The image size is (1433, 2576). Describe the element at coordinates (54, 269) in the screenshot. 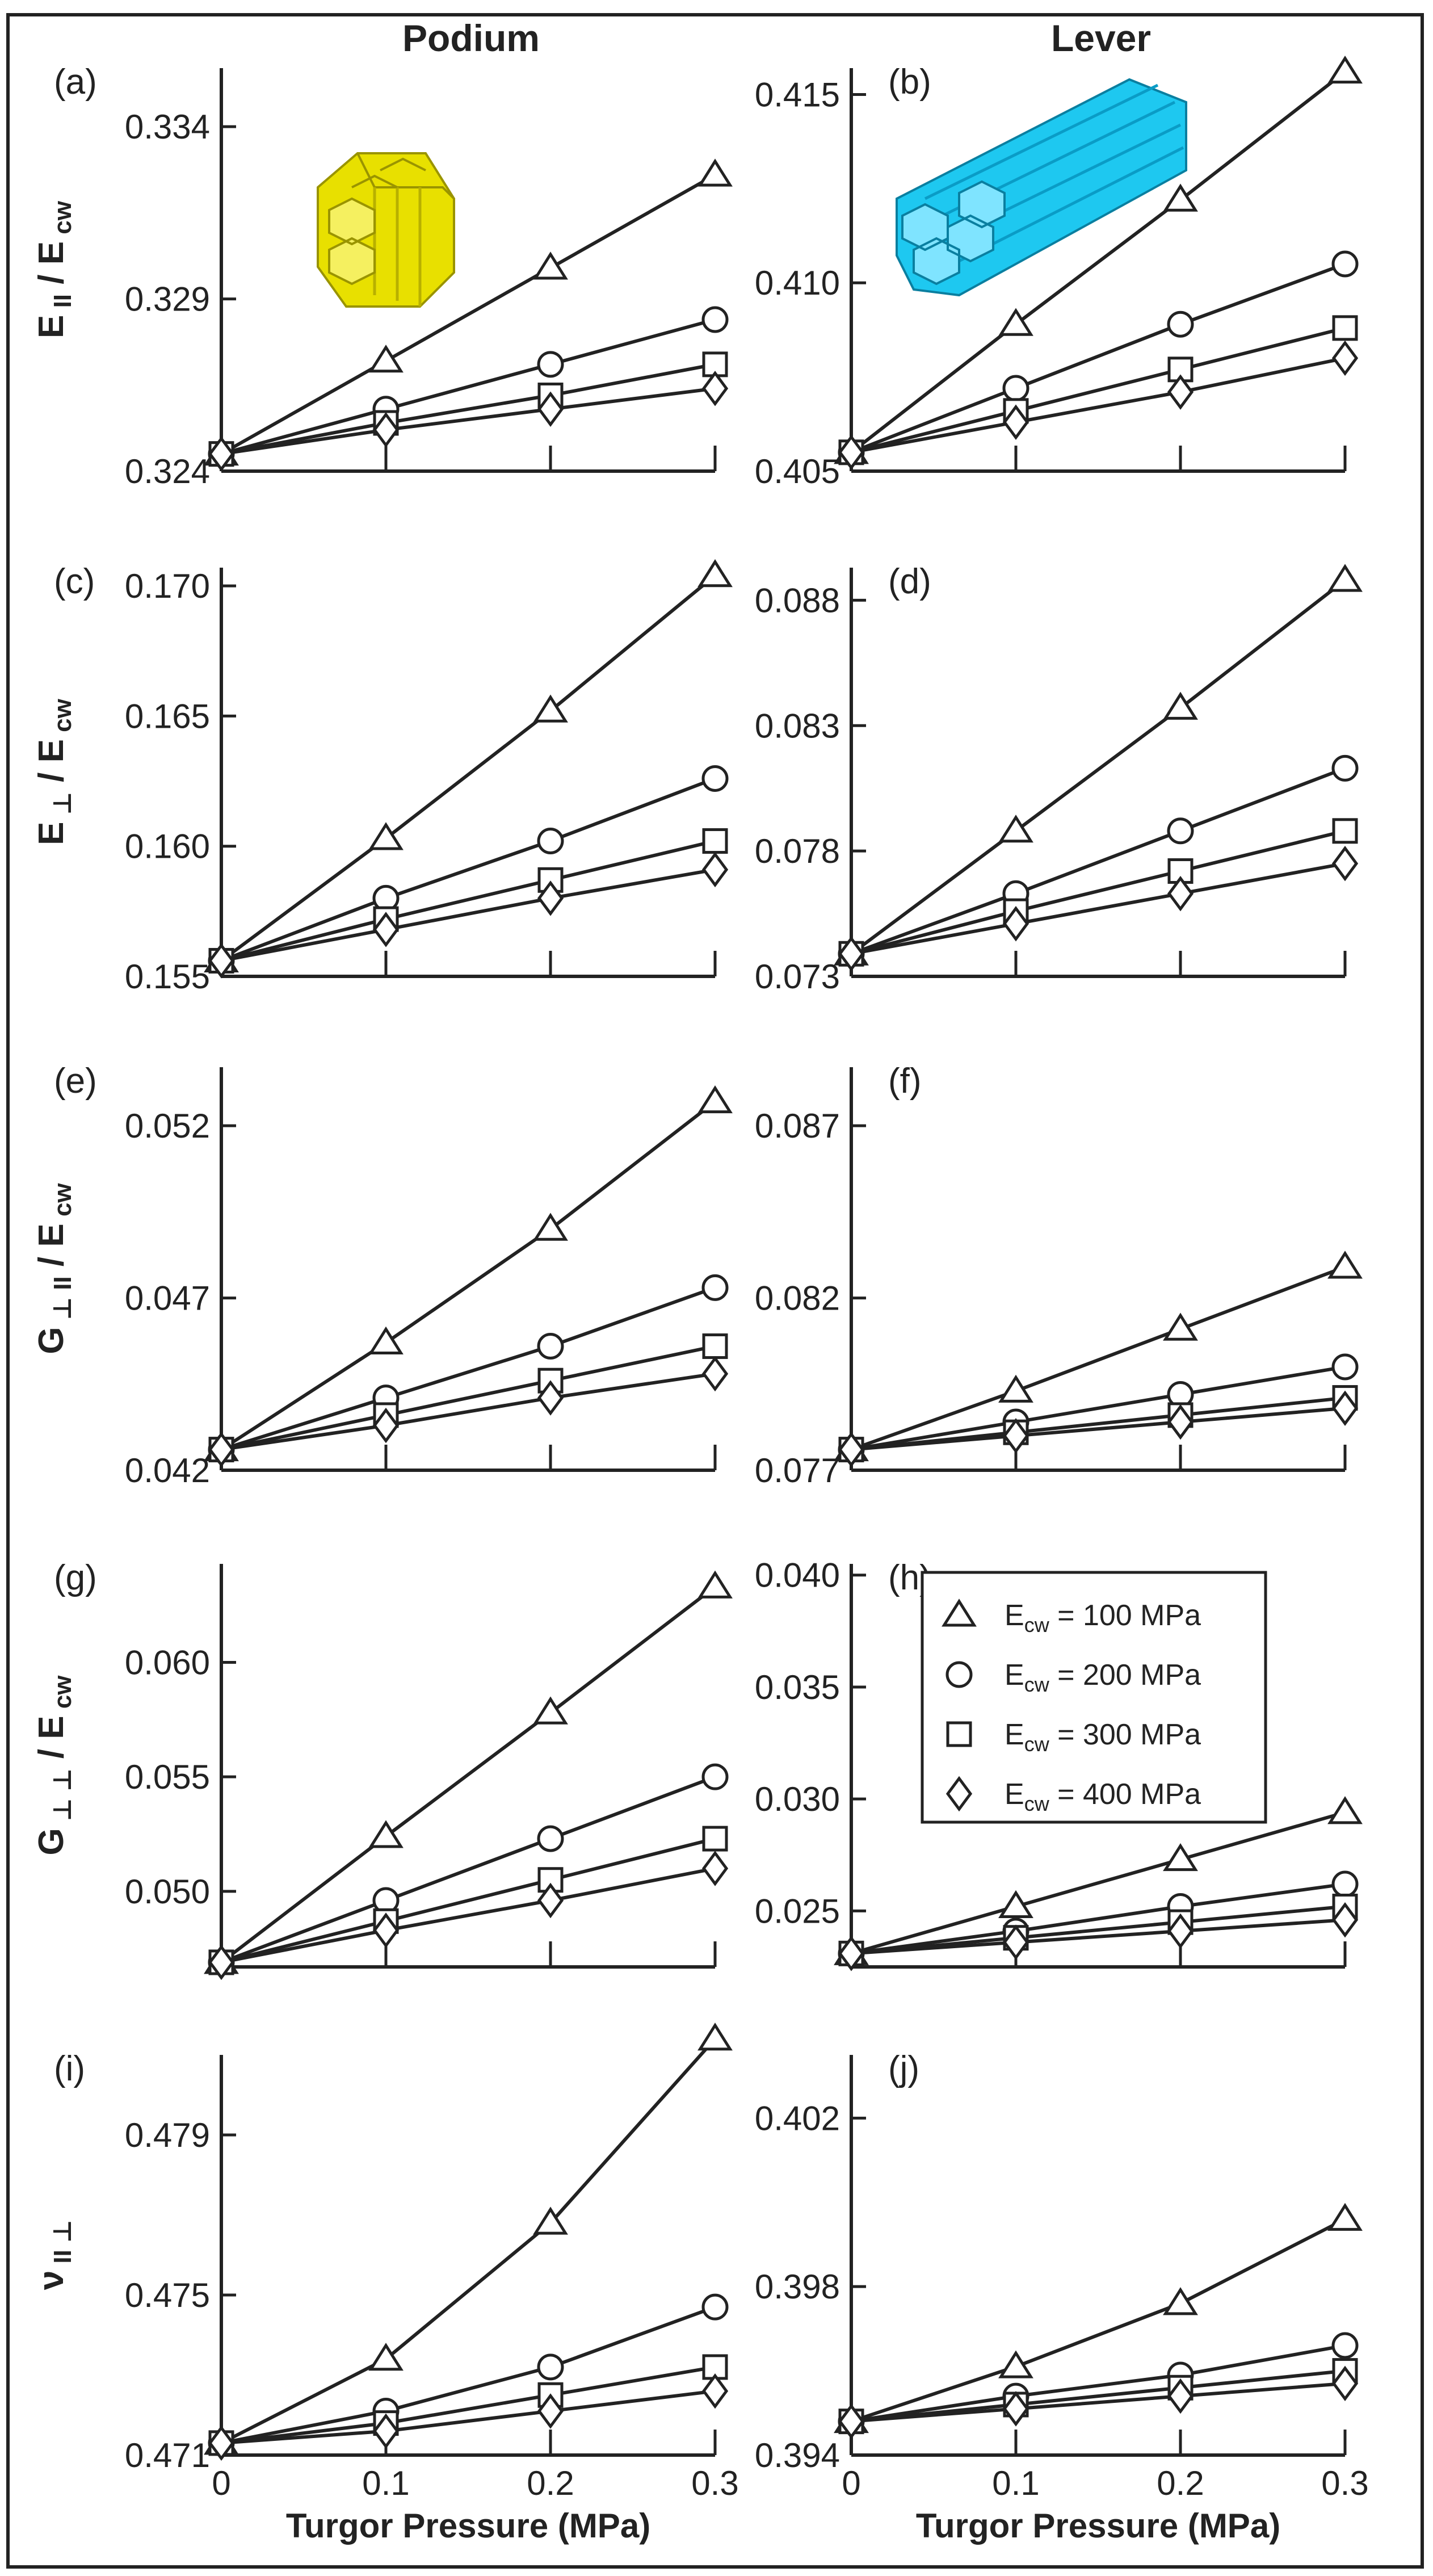

I see `y-axis-label: E II / E cw` at that location.